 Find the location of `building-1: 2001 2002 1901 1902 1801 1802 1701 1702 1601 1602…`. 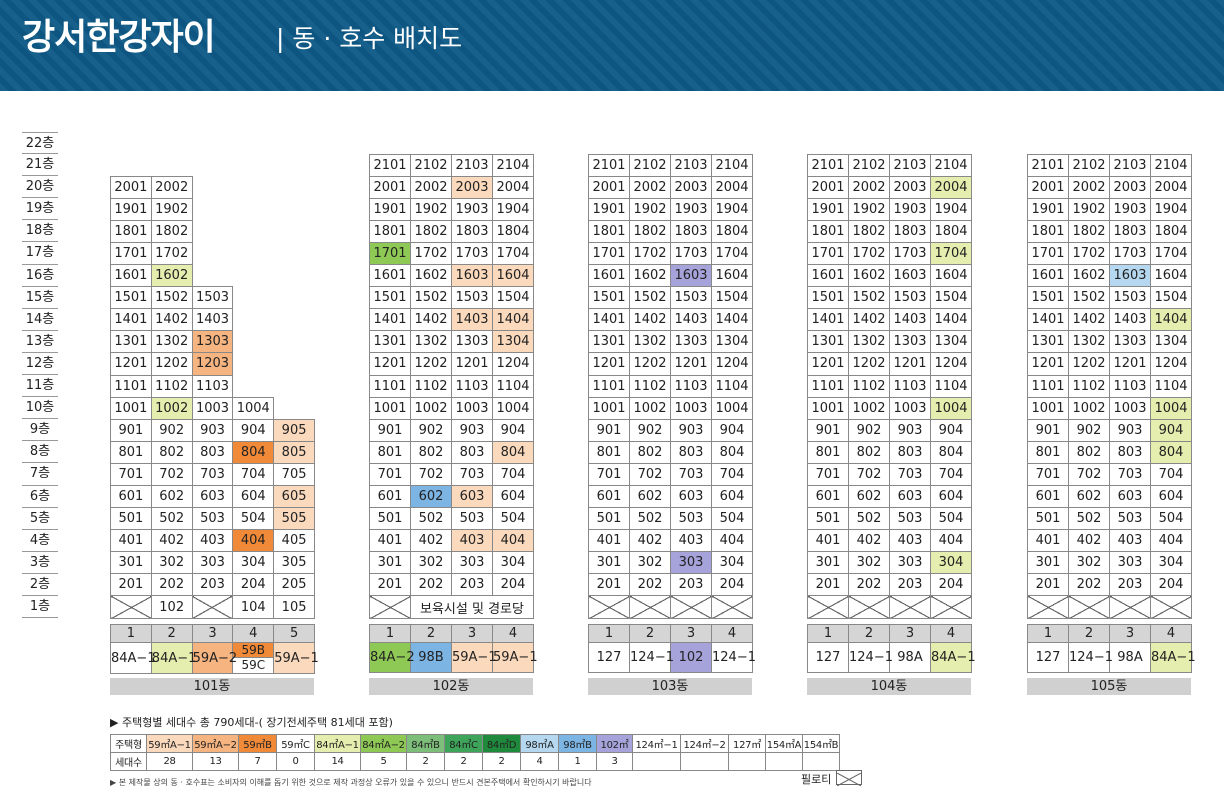

building-1: 2001 2002 1901 1902 1801 1802 1701 1702 1601 1602… is located at coordinates (212, 375).